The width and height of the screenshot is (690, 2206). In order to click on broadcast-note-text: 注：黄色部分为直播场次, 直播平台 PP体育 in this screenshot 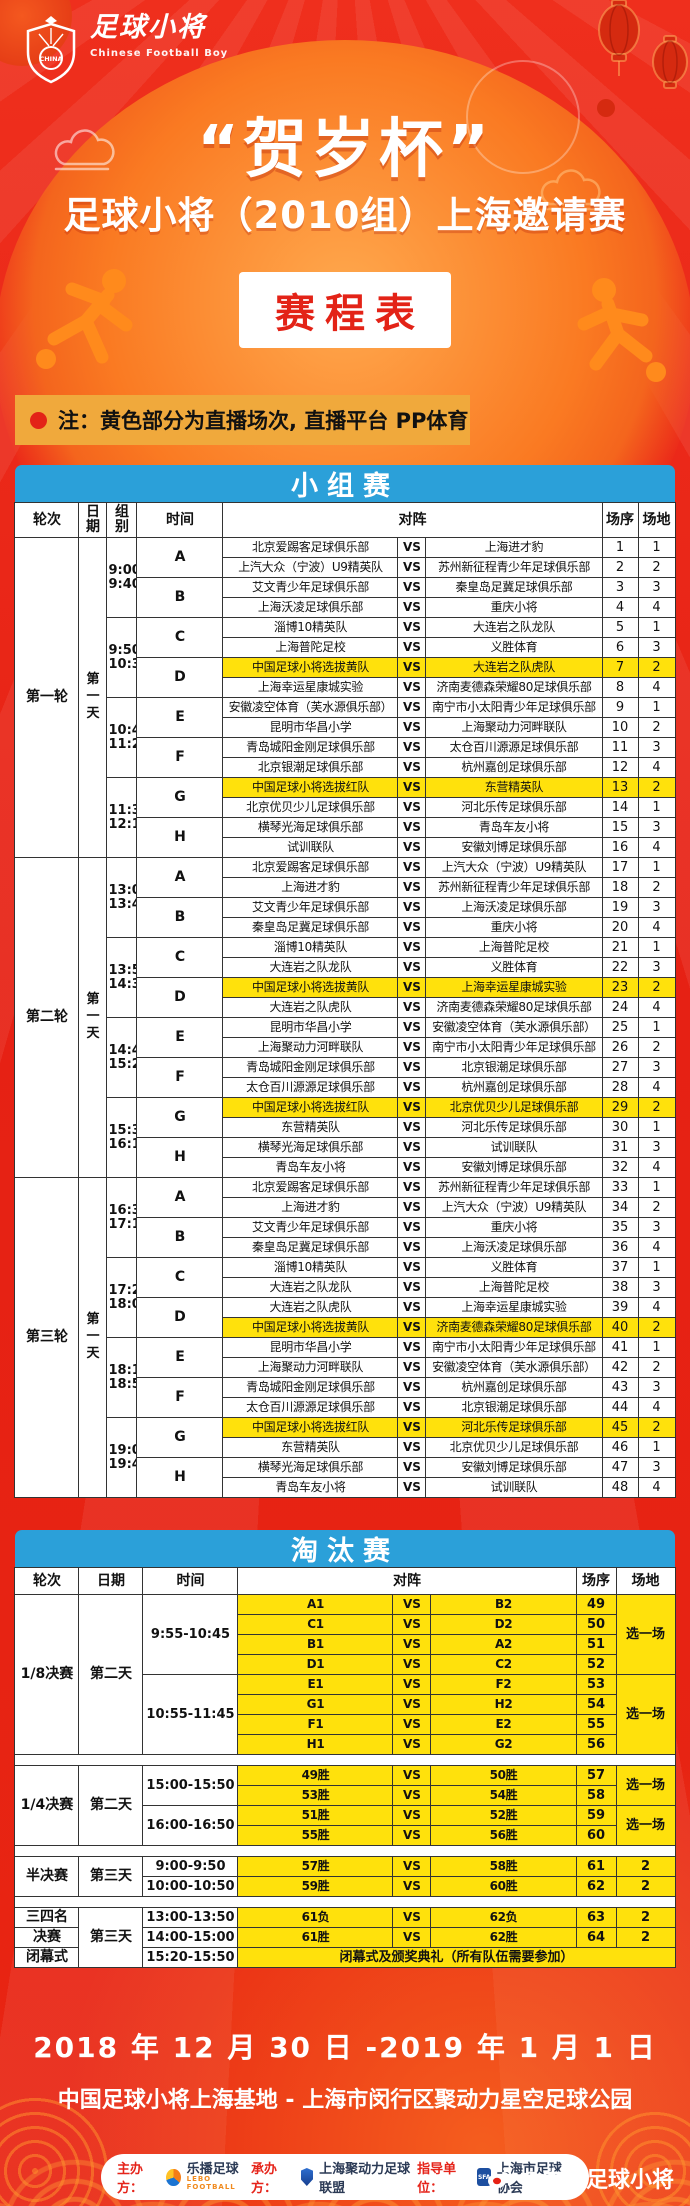, I will do `click(263, 421)`.